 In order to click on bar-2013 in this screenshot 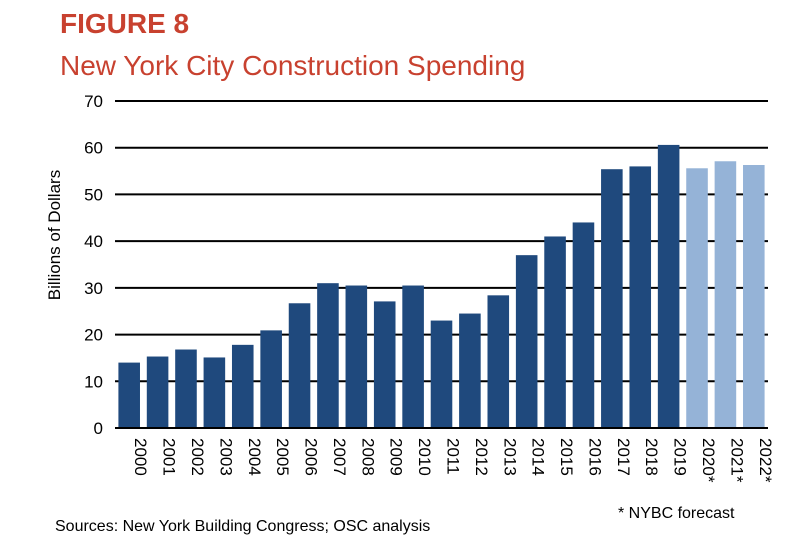, I will do `click(498, 361)`.